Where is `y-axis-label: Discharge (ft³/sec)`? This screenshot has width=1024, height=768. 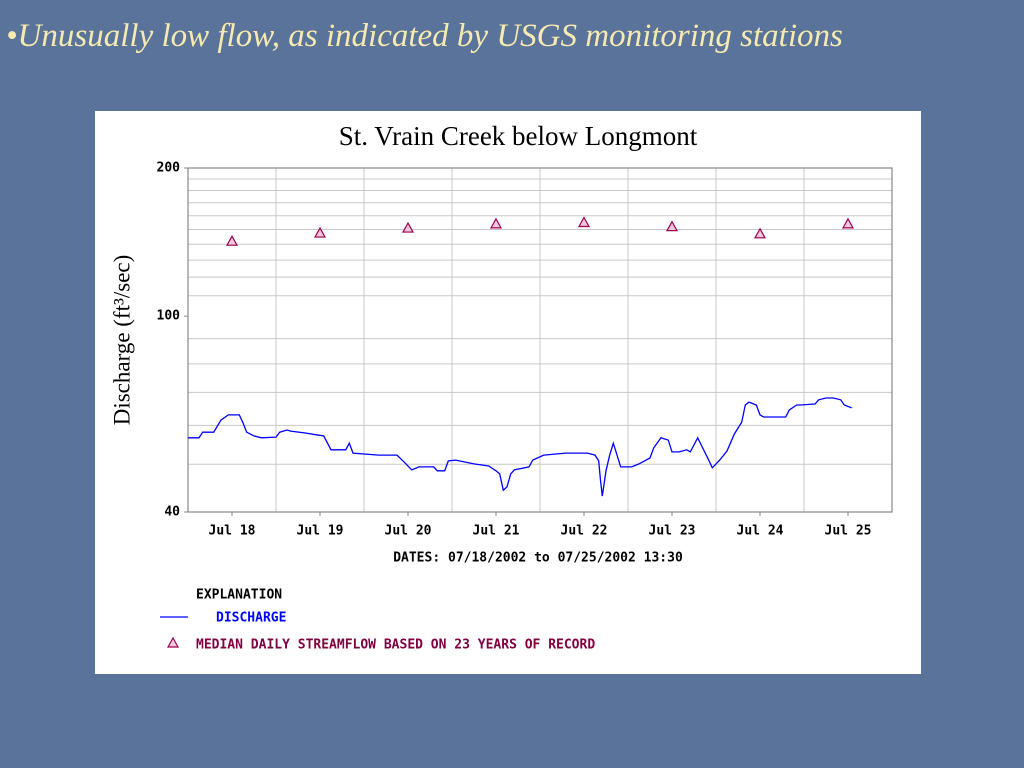 y-axis-label: Discharge (ft³/sec) is located at coordinates (121, 340).